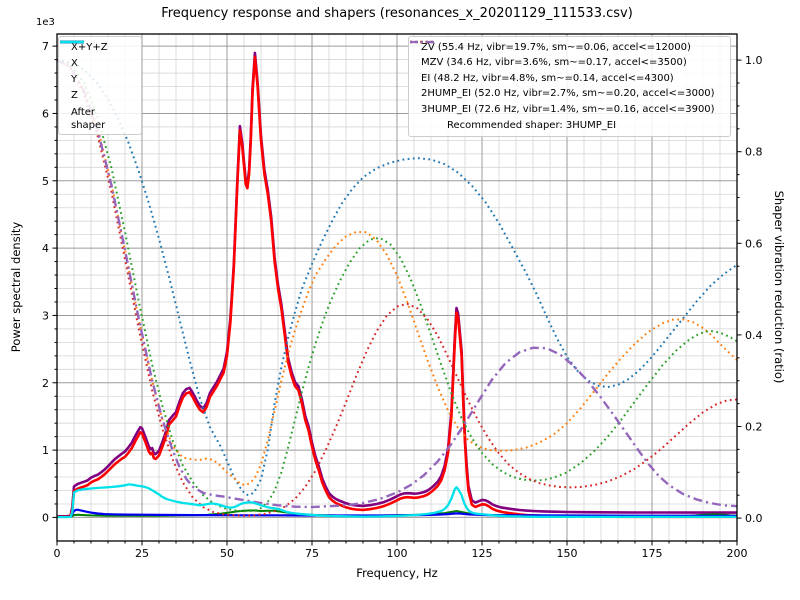 Image resolution: width=800 pixels, height=600 pixels. What do you see at coordinates (57, 553) in the screenshot?
I see `x-tick-label: 0` at bounding box center [57, 553].